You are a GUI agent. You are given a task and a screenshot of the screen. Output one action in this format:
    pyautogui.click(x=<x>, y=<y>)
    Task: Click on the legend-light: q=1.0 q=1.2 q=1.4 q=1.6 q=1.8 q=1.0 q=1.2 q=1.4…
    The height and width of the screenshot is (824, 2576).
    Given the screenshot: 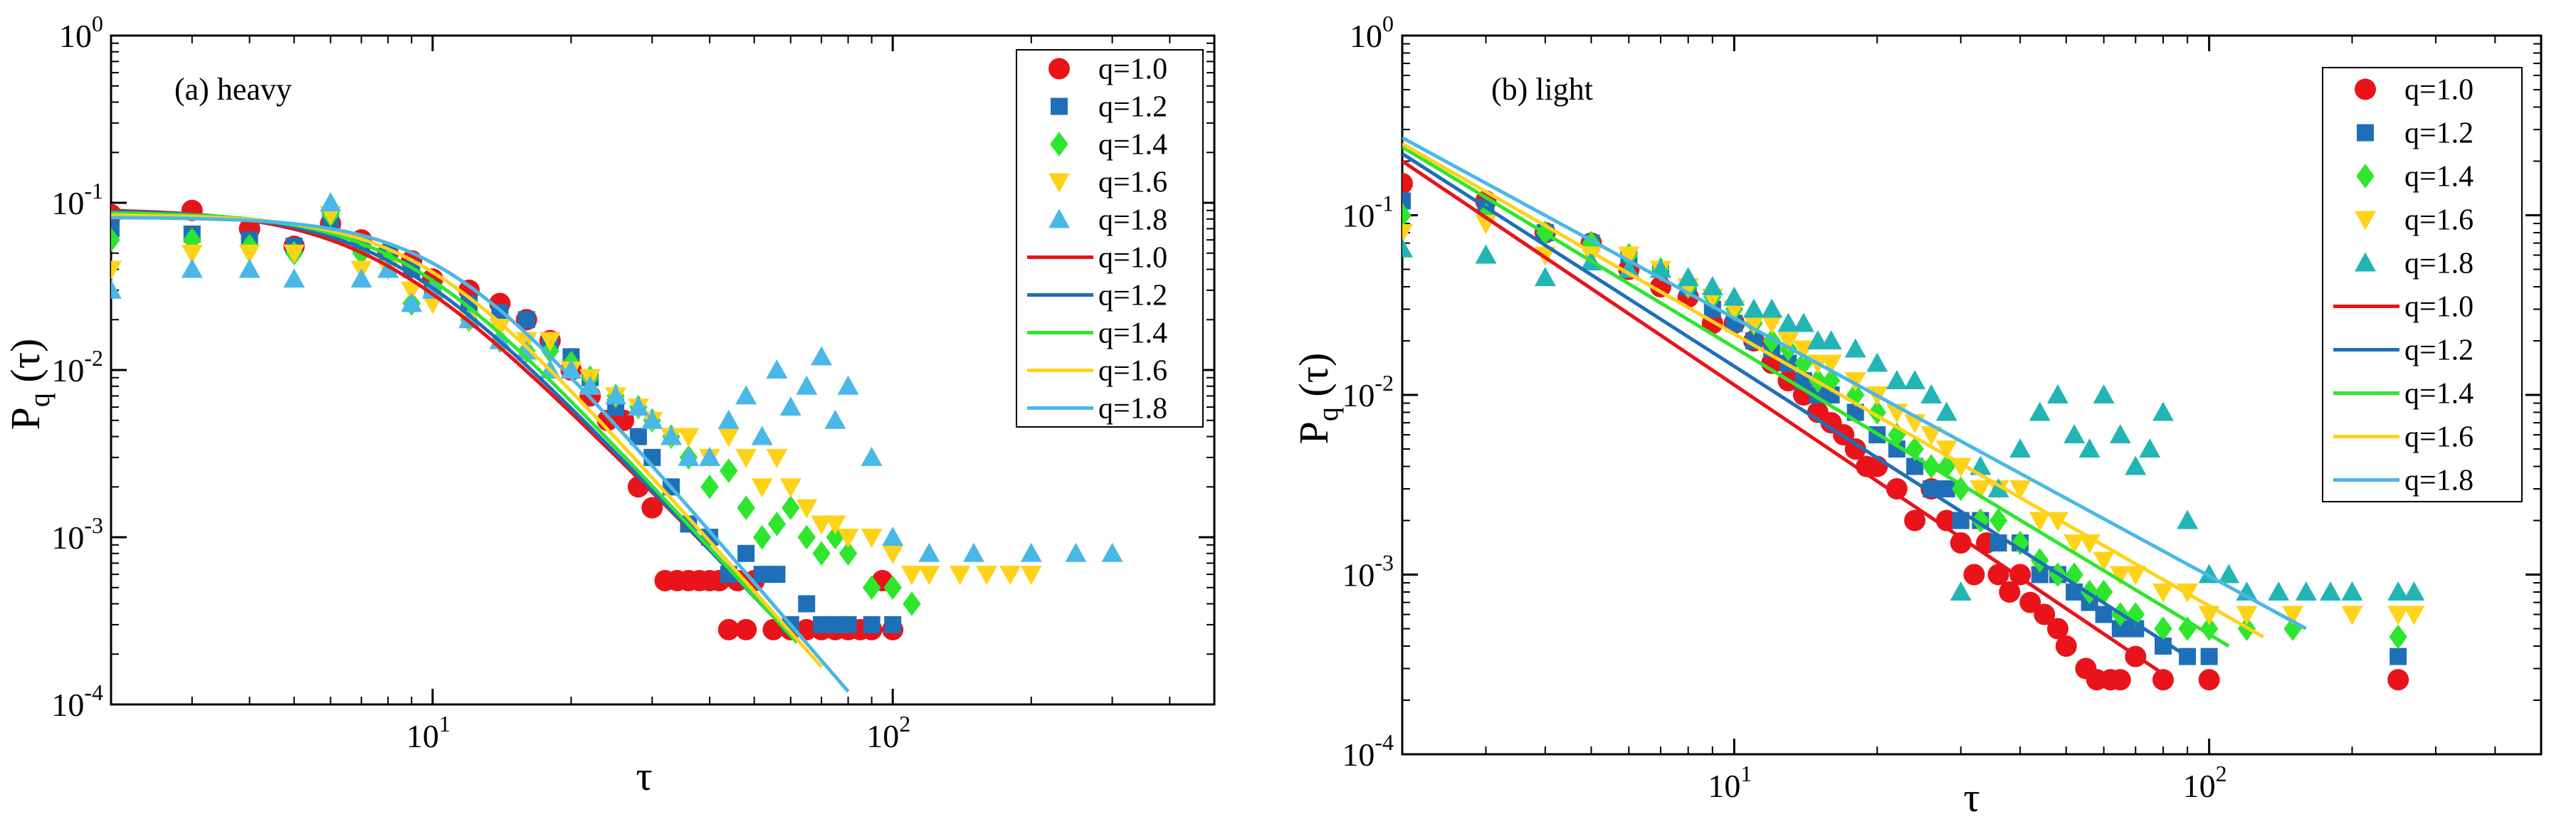 What is the action you would take?
    pyautogui.click(x=2422, y=284)
    